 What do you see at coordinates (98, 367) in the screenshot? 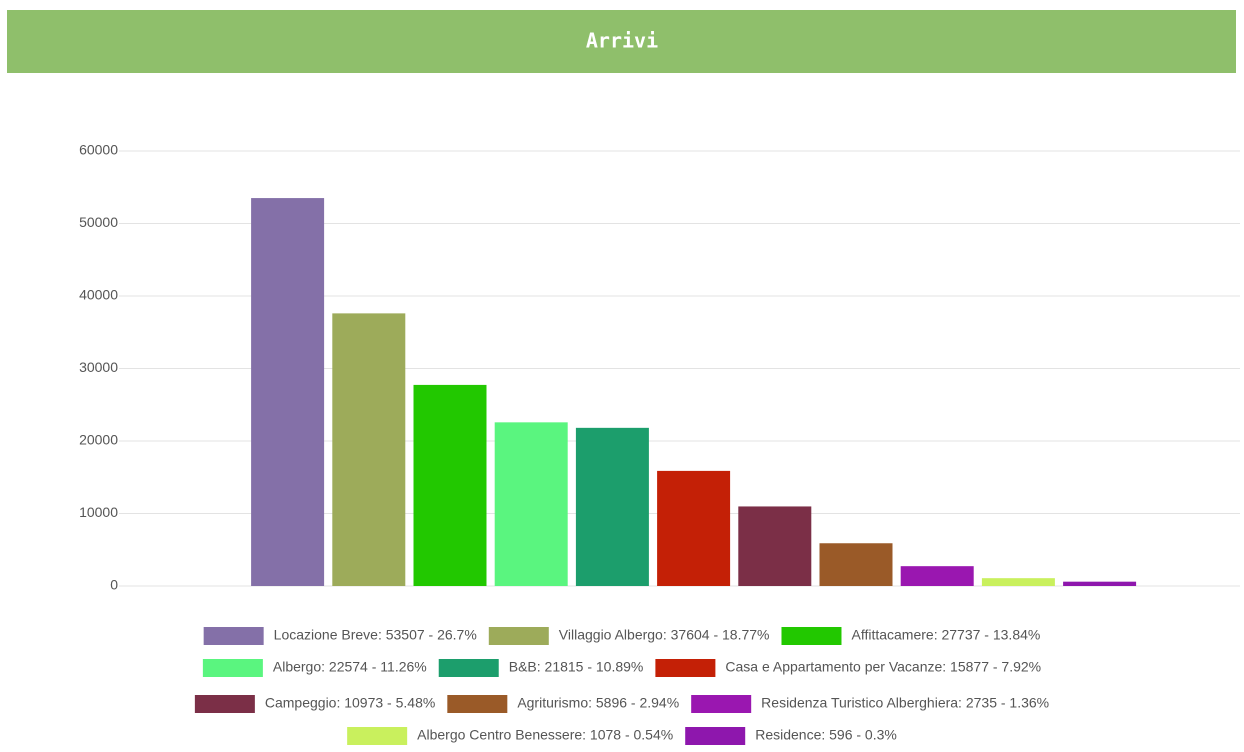
I see `y-tick-label: 30000` at bounding box center [98, 367].